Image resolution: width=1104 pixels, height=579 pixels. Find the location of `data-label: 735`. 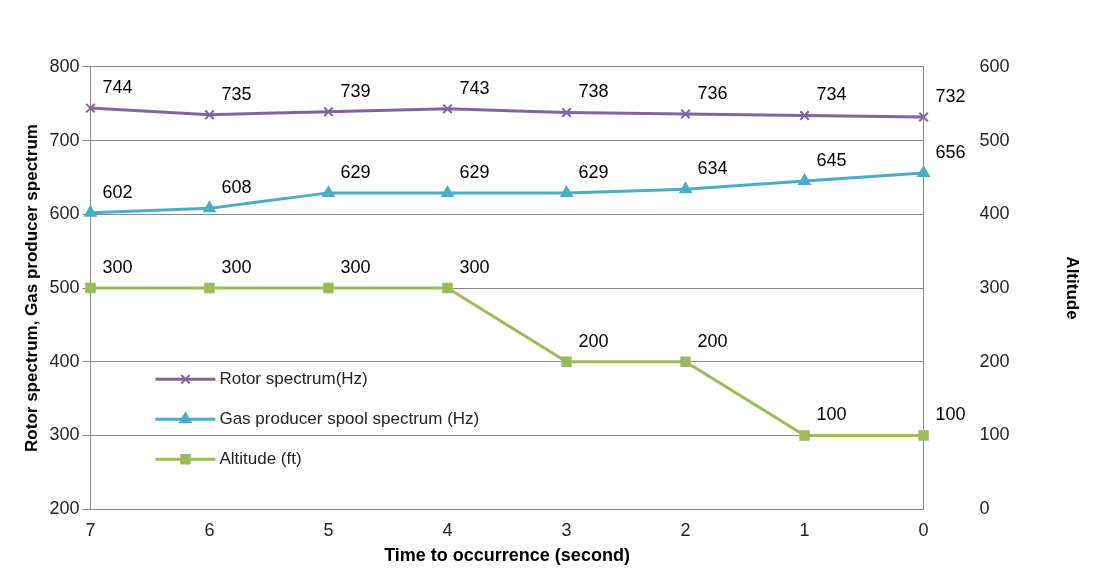

data-label: 735 is located at coordinates (236, 93).